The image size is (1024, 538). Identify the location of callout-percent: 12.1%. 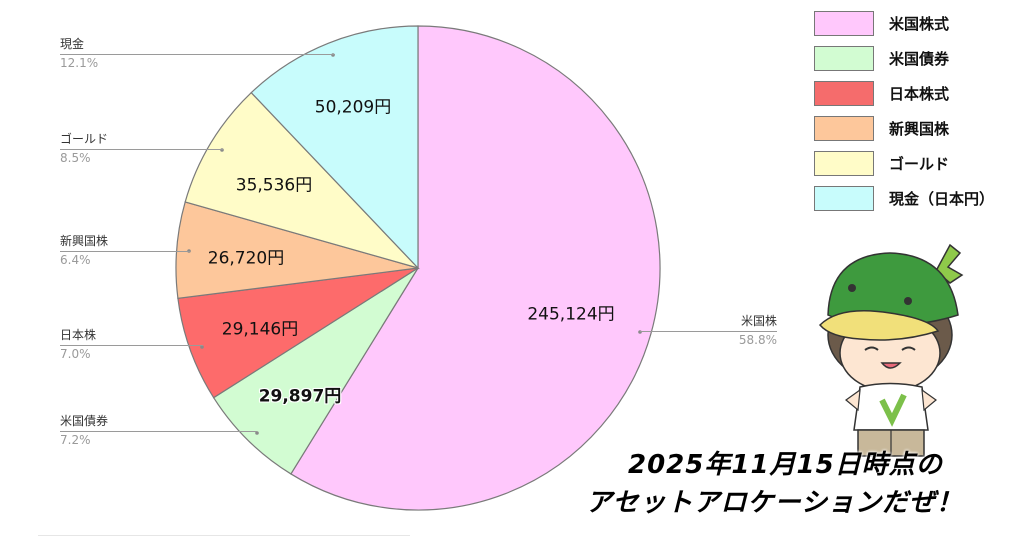
(79, 63).